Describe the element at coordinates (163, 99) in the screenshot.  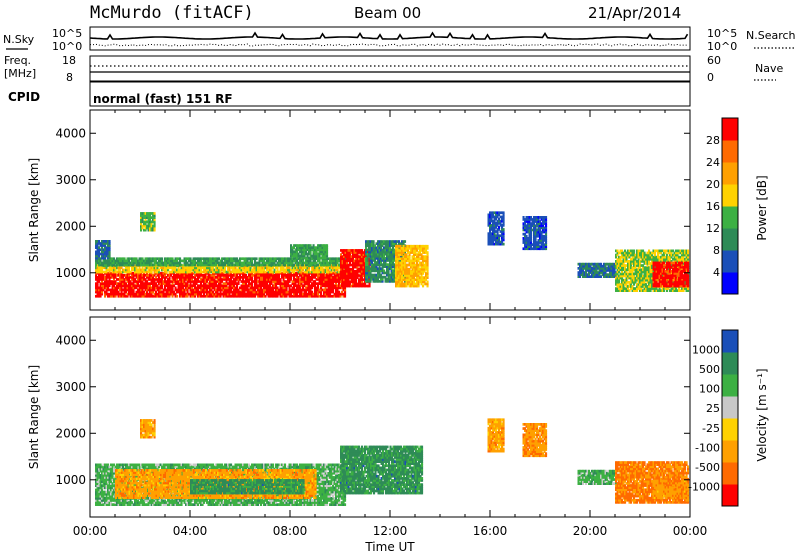
I see `cpid-value: normal (fast) 151 RF` at that location.